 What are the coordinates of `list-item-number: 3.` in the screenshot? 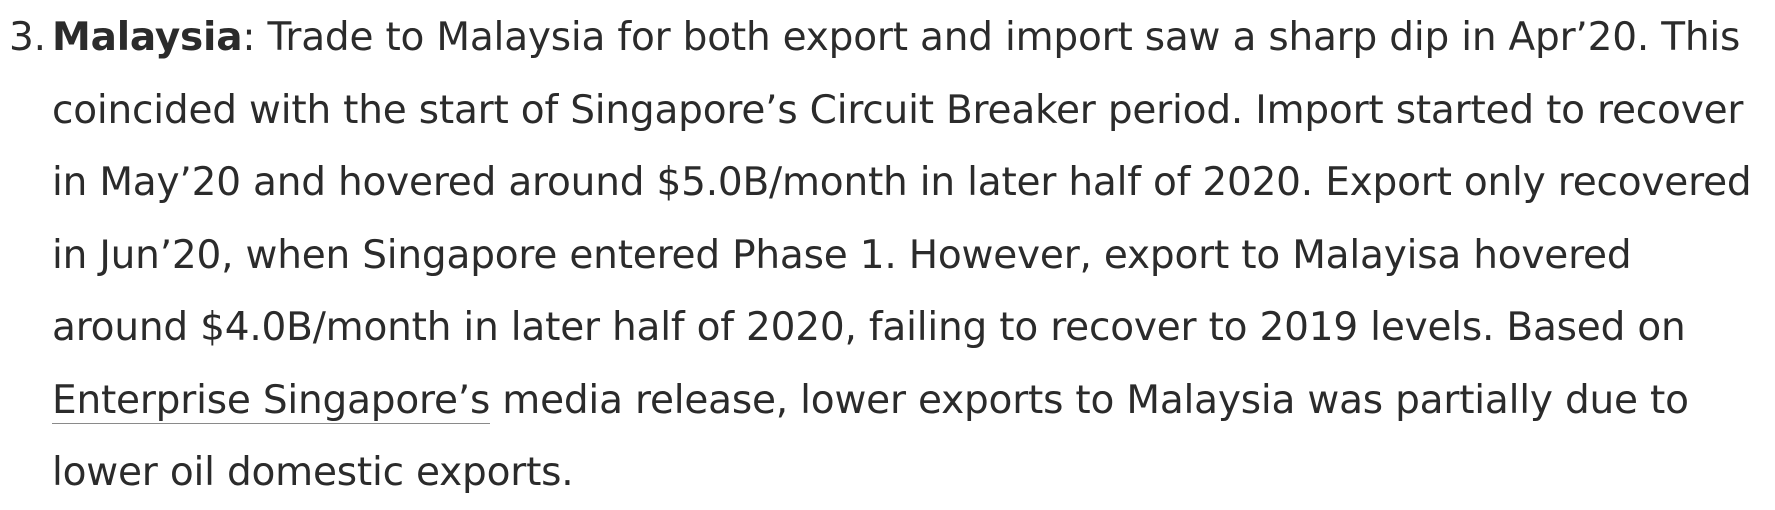 It's located at (27, 37).